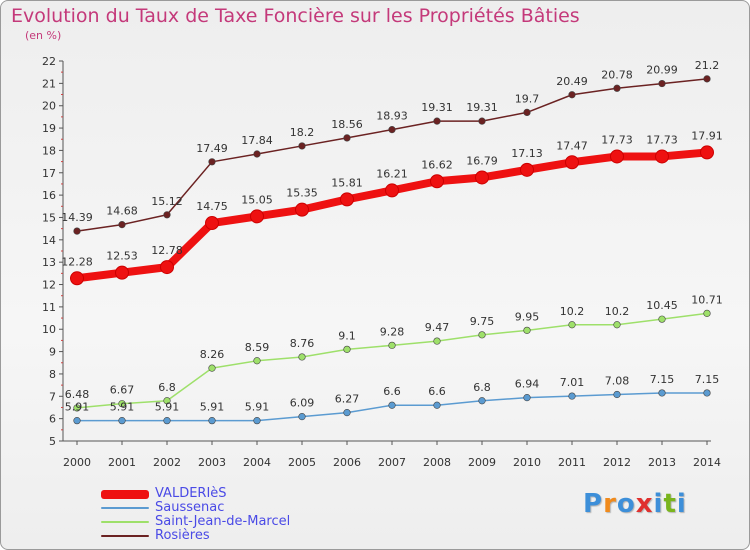  What do you see at coordinates (572, 462) in the screenshot?
I see `x-tick-label: 2011` at bounding box center [572, 462].